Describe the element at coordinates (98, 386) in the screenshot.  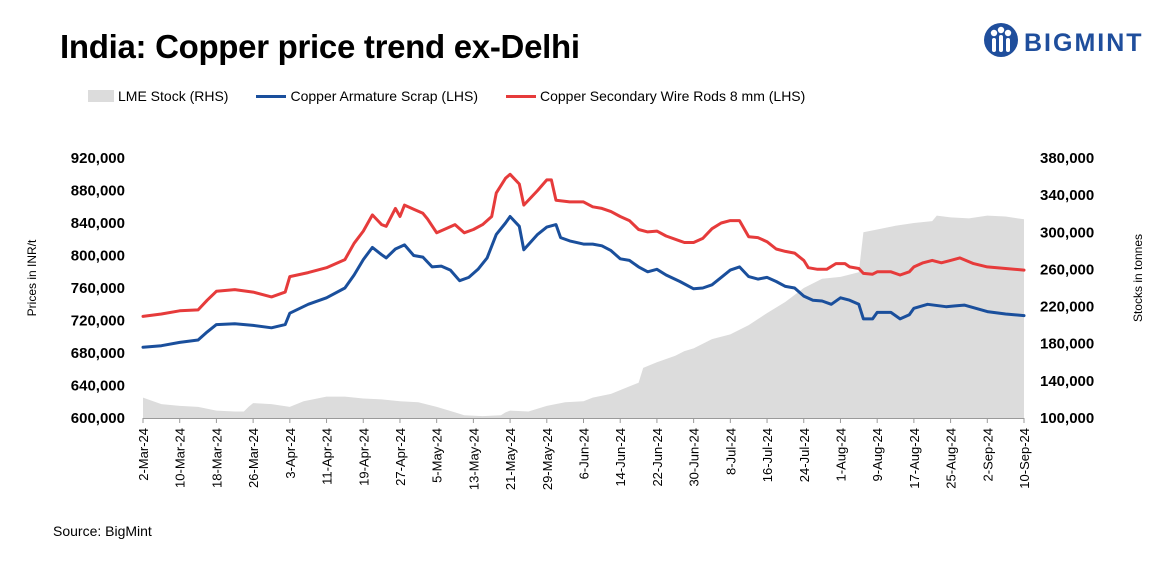
I see `y-left-tick-label: 640,000` at that location.